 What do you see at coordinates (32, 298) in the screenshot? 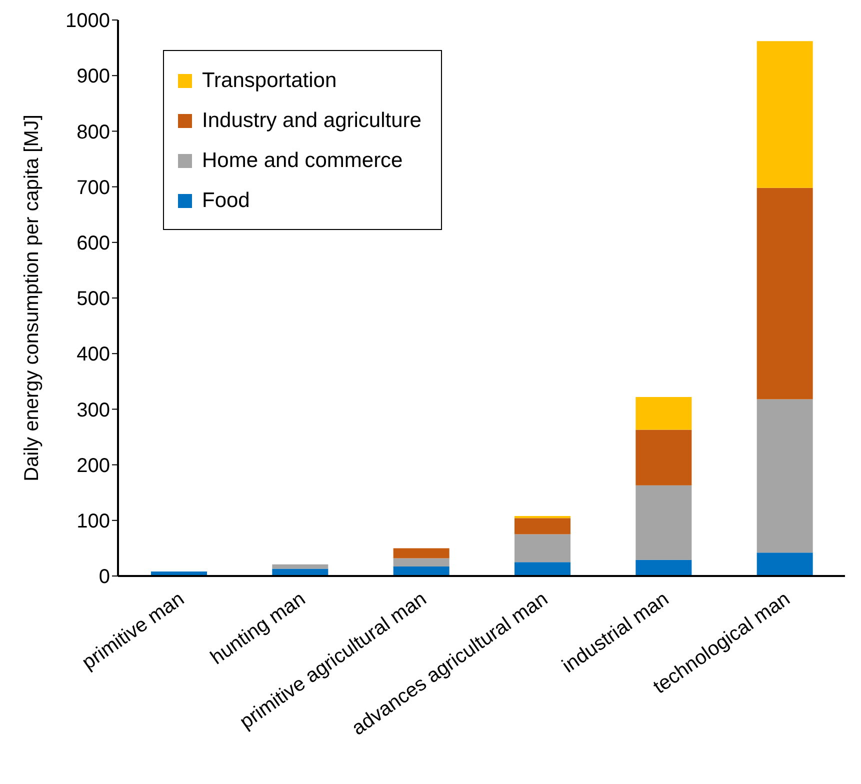
I see `y-axis-title: Daily energy consumption per capita [MJ]` at bounding box center [32, 298].